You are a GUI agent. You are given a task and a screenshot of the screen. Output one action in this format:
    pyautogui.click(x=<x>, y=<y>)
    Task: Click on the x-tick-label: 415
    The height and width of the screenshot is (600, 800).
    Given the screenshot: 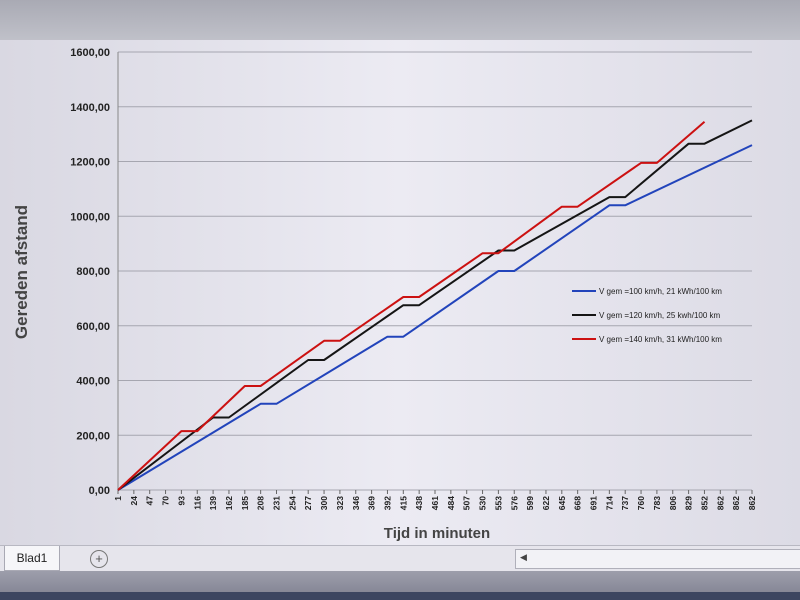 What is the action you would take?
    pyautogui.click(x=403, y=503)
    